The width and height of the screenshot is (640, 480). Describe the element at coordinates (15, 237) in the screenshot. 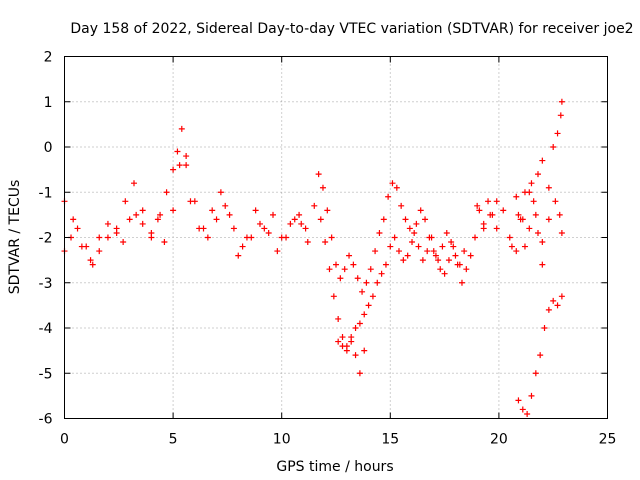

I see `y-axis-label: SDTVAR / TECUs` at that location.